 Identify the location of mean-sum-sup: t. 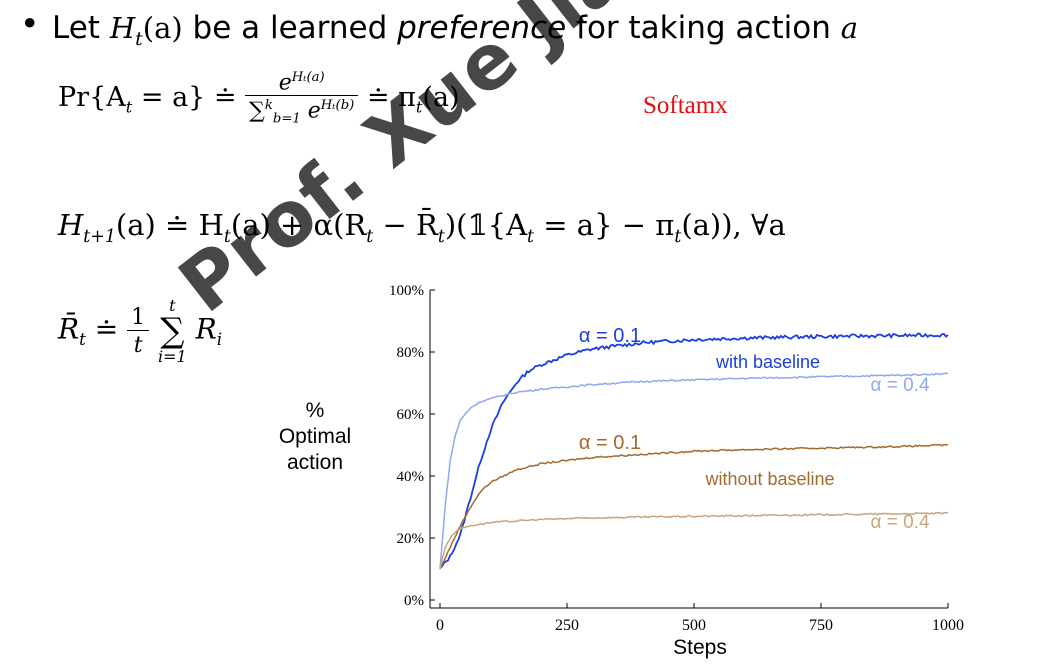
(172, 305).